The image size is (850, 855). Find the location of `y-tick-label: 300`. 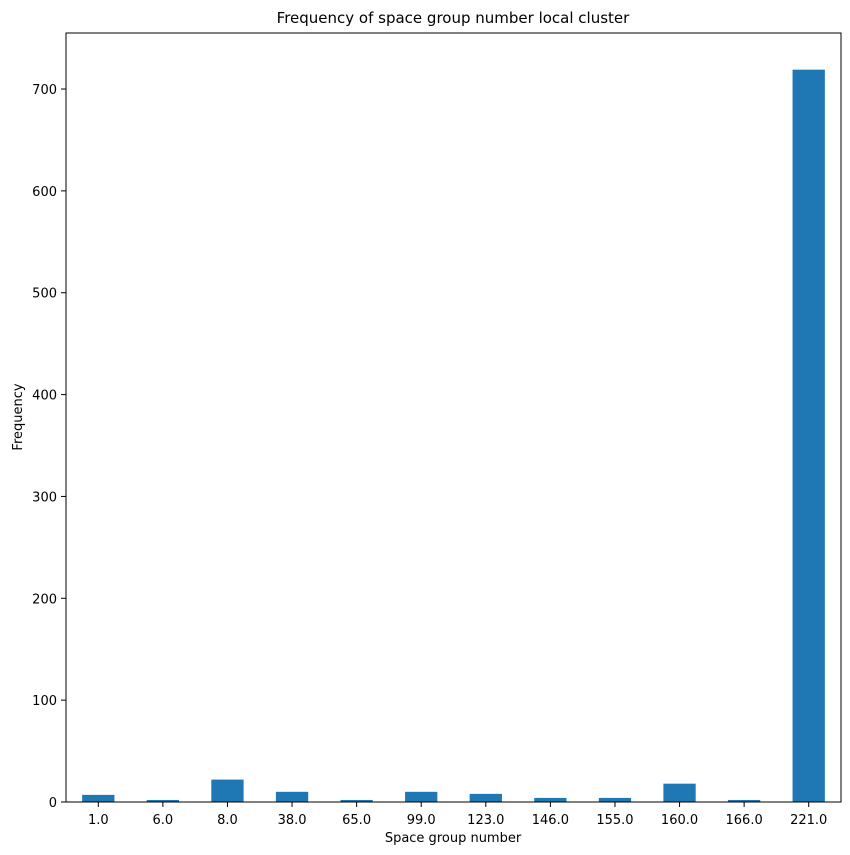

y-tick-label: 300 is located at coordinates (44, 497).